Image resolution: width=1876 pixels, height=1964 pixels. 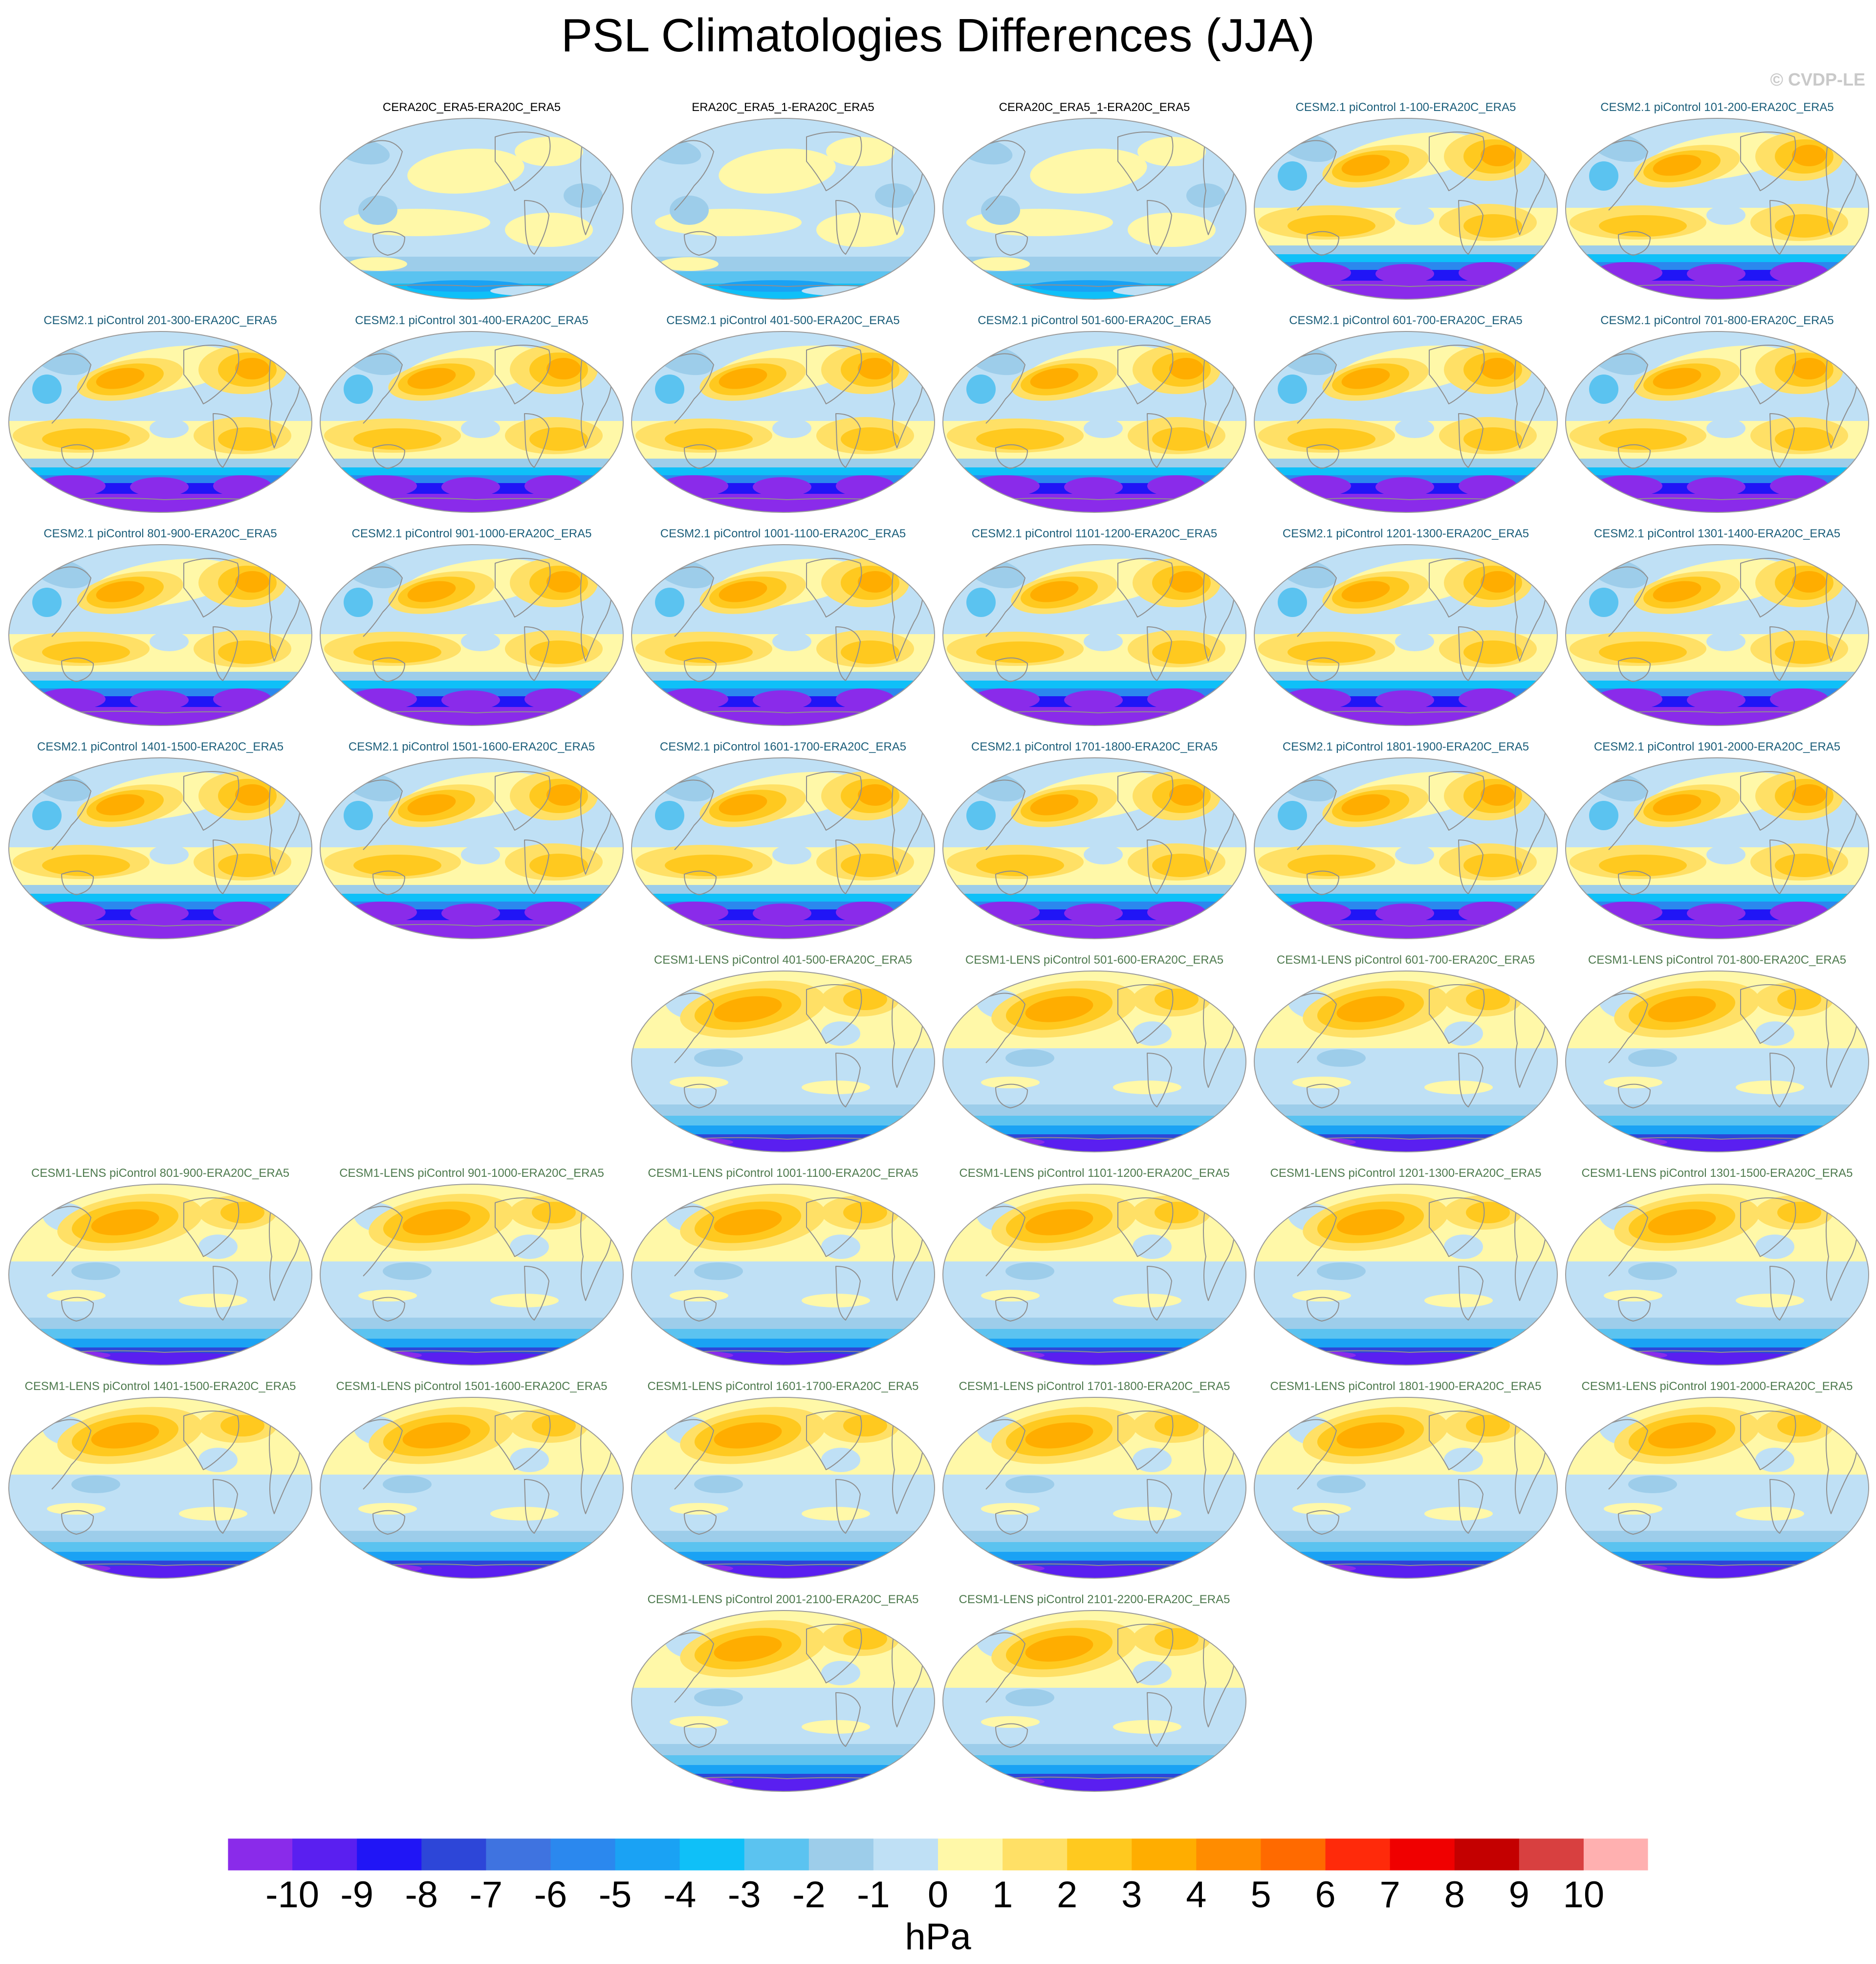 What do you see at coordinates (1094, 107) in the screenshot?
I see `map-panel-title: CERA20C_ERA5_1-ERA20C_ERA5` at bounding box center [1094, 107].